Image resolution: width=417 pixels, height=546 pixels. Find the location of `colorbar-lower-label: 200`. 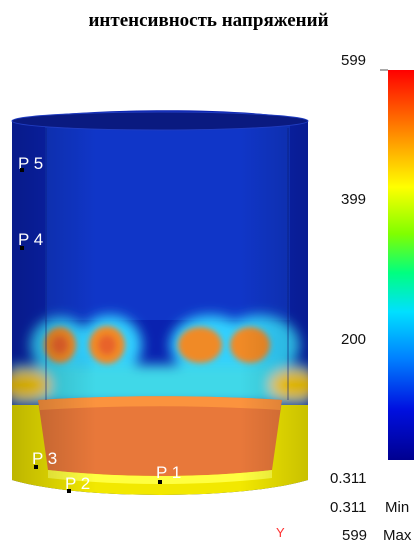

colorbar-lower-label: 200 is located at coordinates (354, 339).